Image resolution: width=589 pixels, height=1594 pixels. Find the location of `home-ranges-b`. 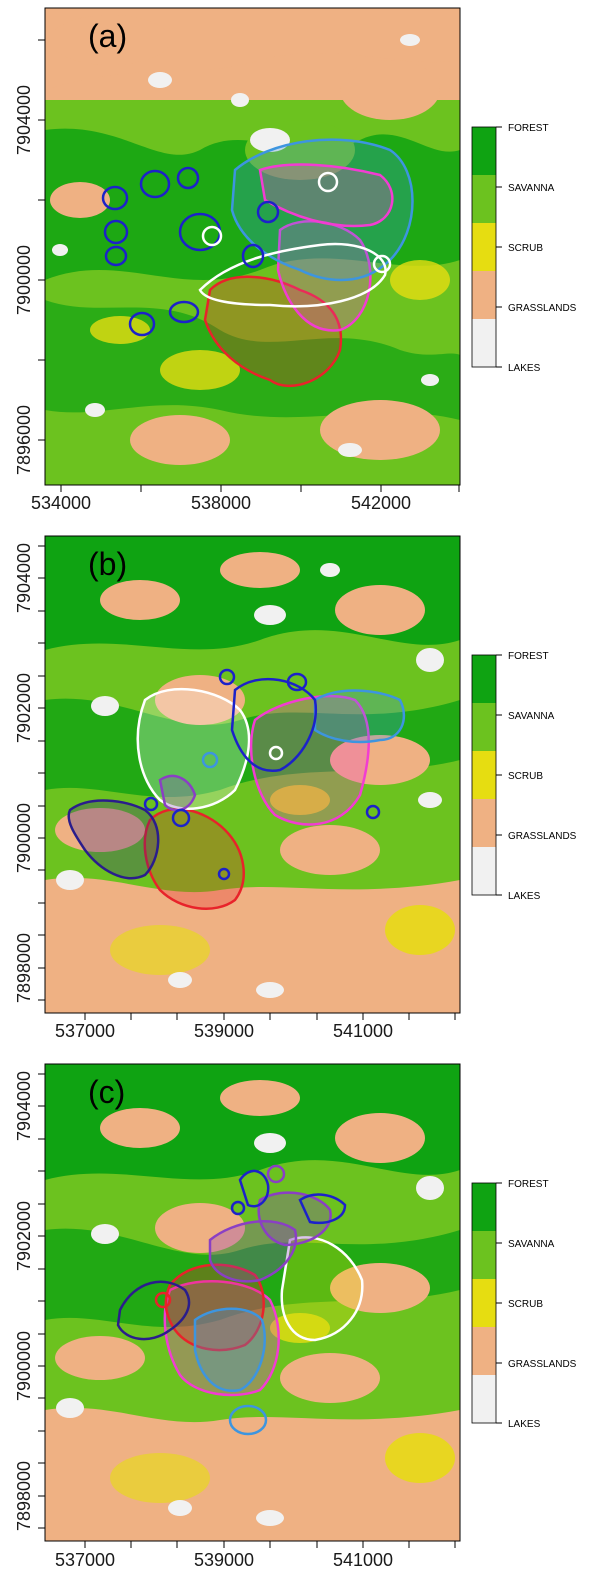

home-ranges-b is located at coordinates (236, 793).